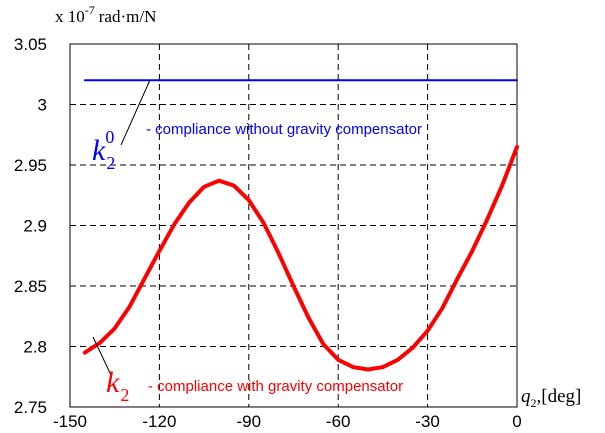  I want to click on red-series-symbol: k2, so click(117, 385).